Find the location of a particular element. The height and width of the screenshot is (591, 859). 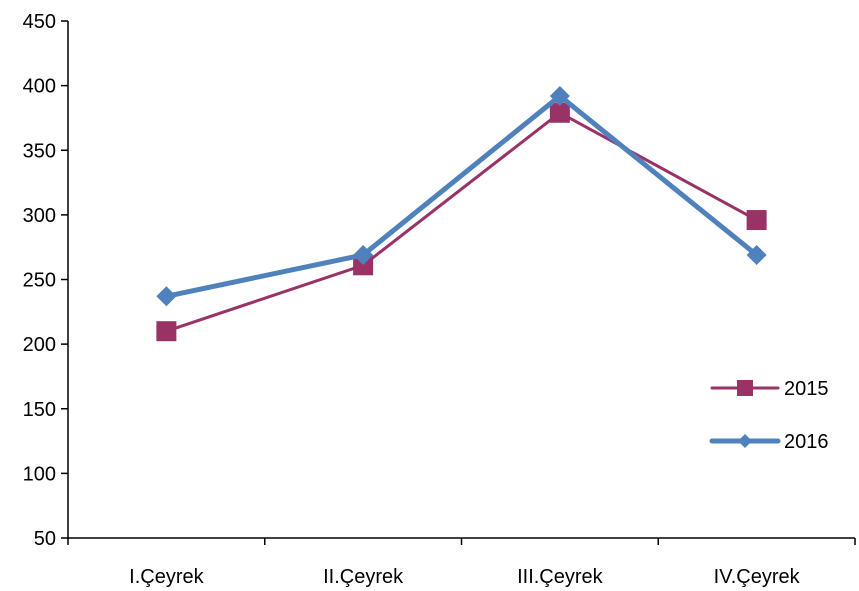

y-tick-label: 50 is located at coordinates (45, 539).